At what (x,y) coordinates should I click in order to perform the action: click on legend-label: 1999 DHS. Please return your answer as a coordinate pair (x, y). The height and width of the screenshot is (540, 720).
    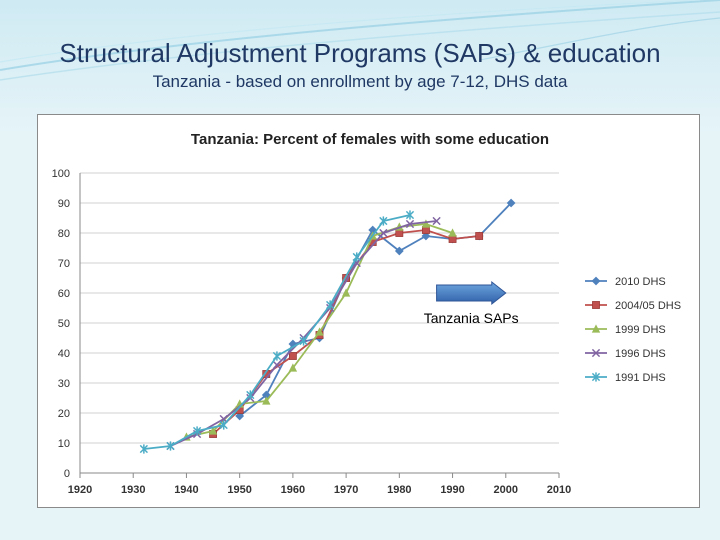
    Looking at the image, I should click on (640, 330).